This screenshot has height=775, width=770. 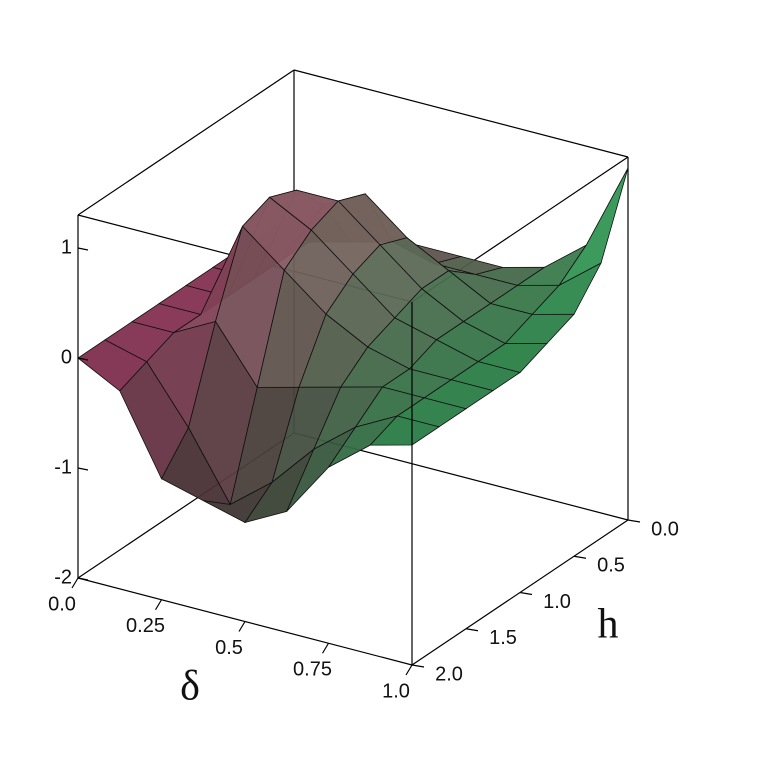 What do you see at coordinates (190, 687) in the screenshot?
I see `x-axis-title: δ` at bounding box center [190, 687].